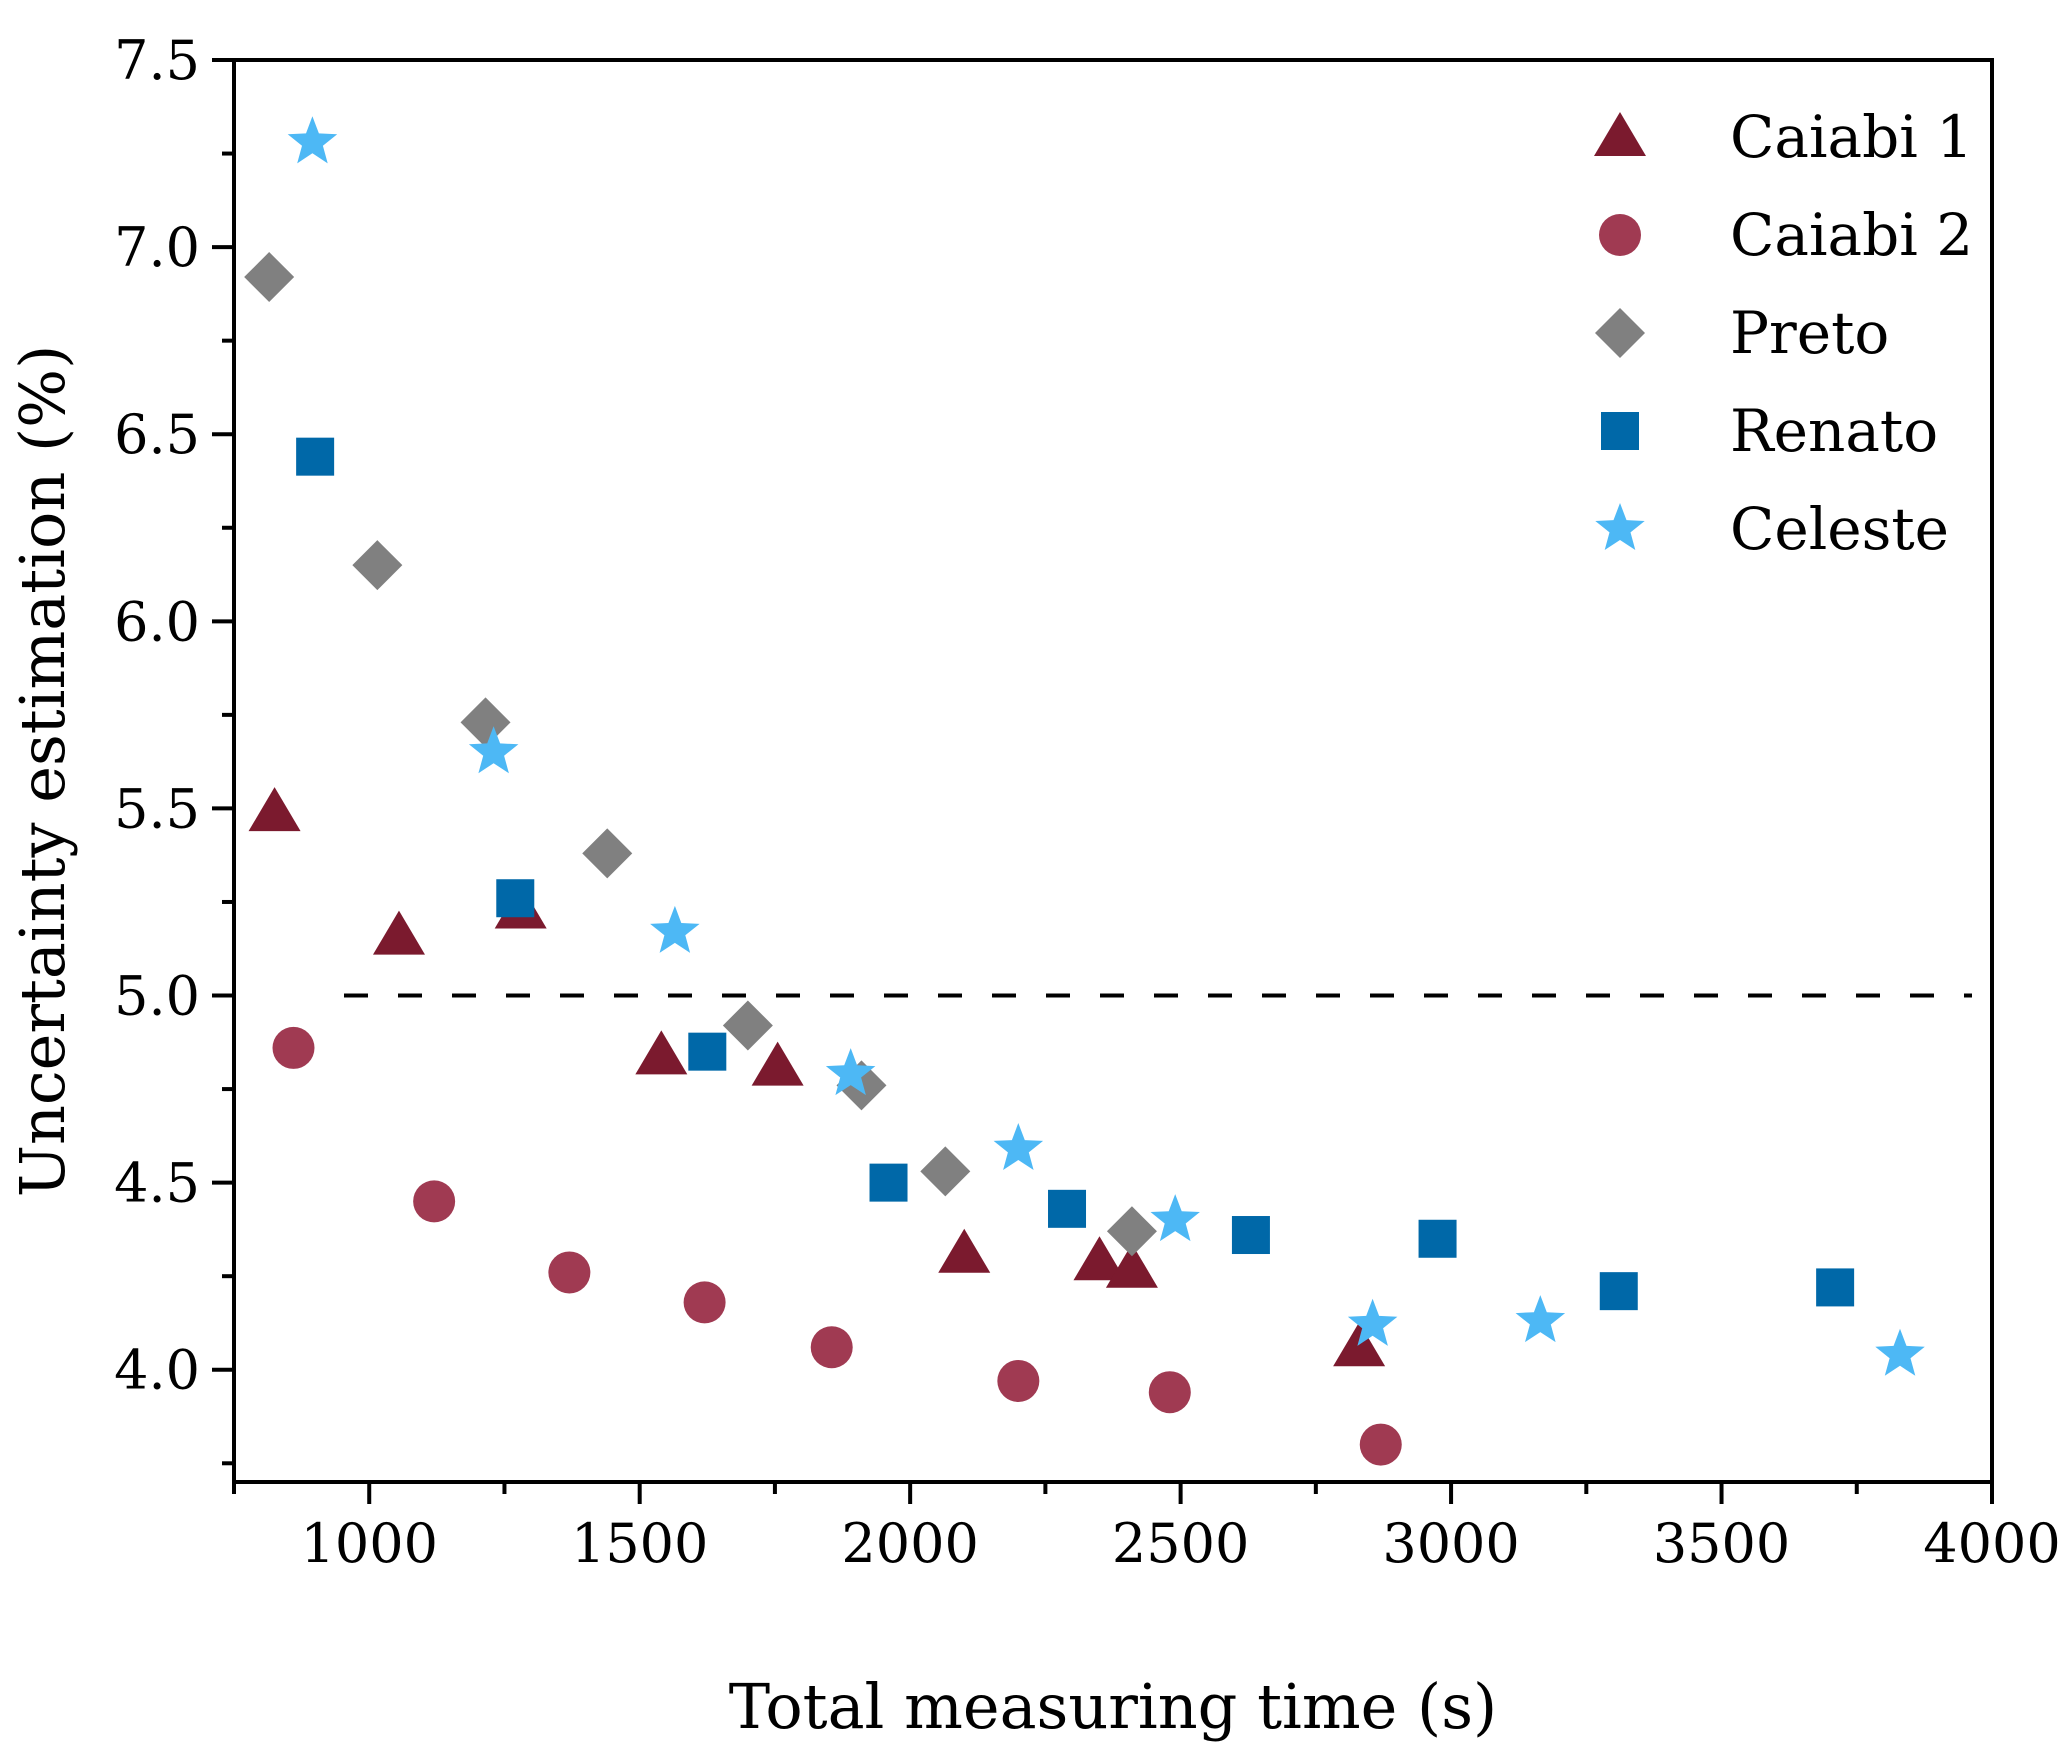  Describe the element at coordinates (1620, 526) in the screenshot. I see `legend-marker-star-icon` at that location.